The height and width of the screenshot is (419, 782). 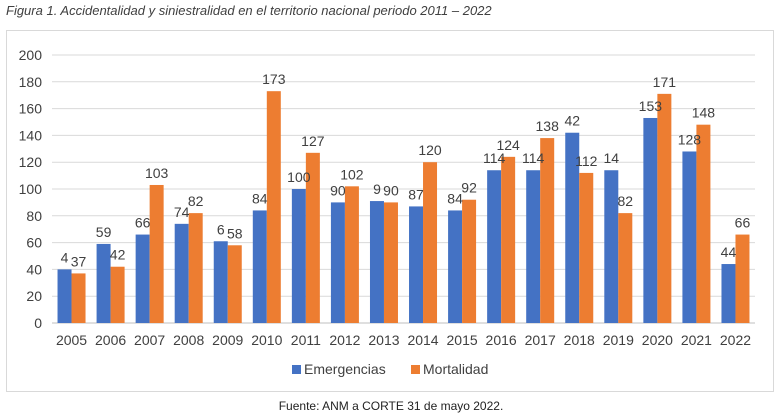 I want to click on x-tick-label: 2011, so click(x=306, y=340).